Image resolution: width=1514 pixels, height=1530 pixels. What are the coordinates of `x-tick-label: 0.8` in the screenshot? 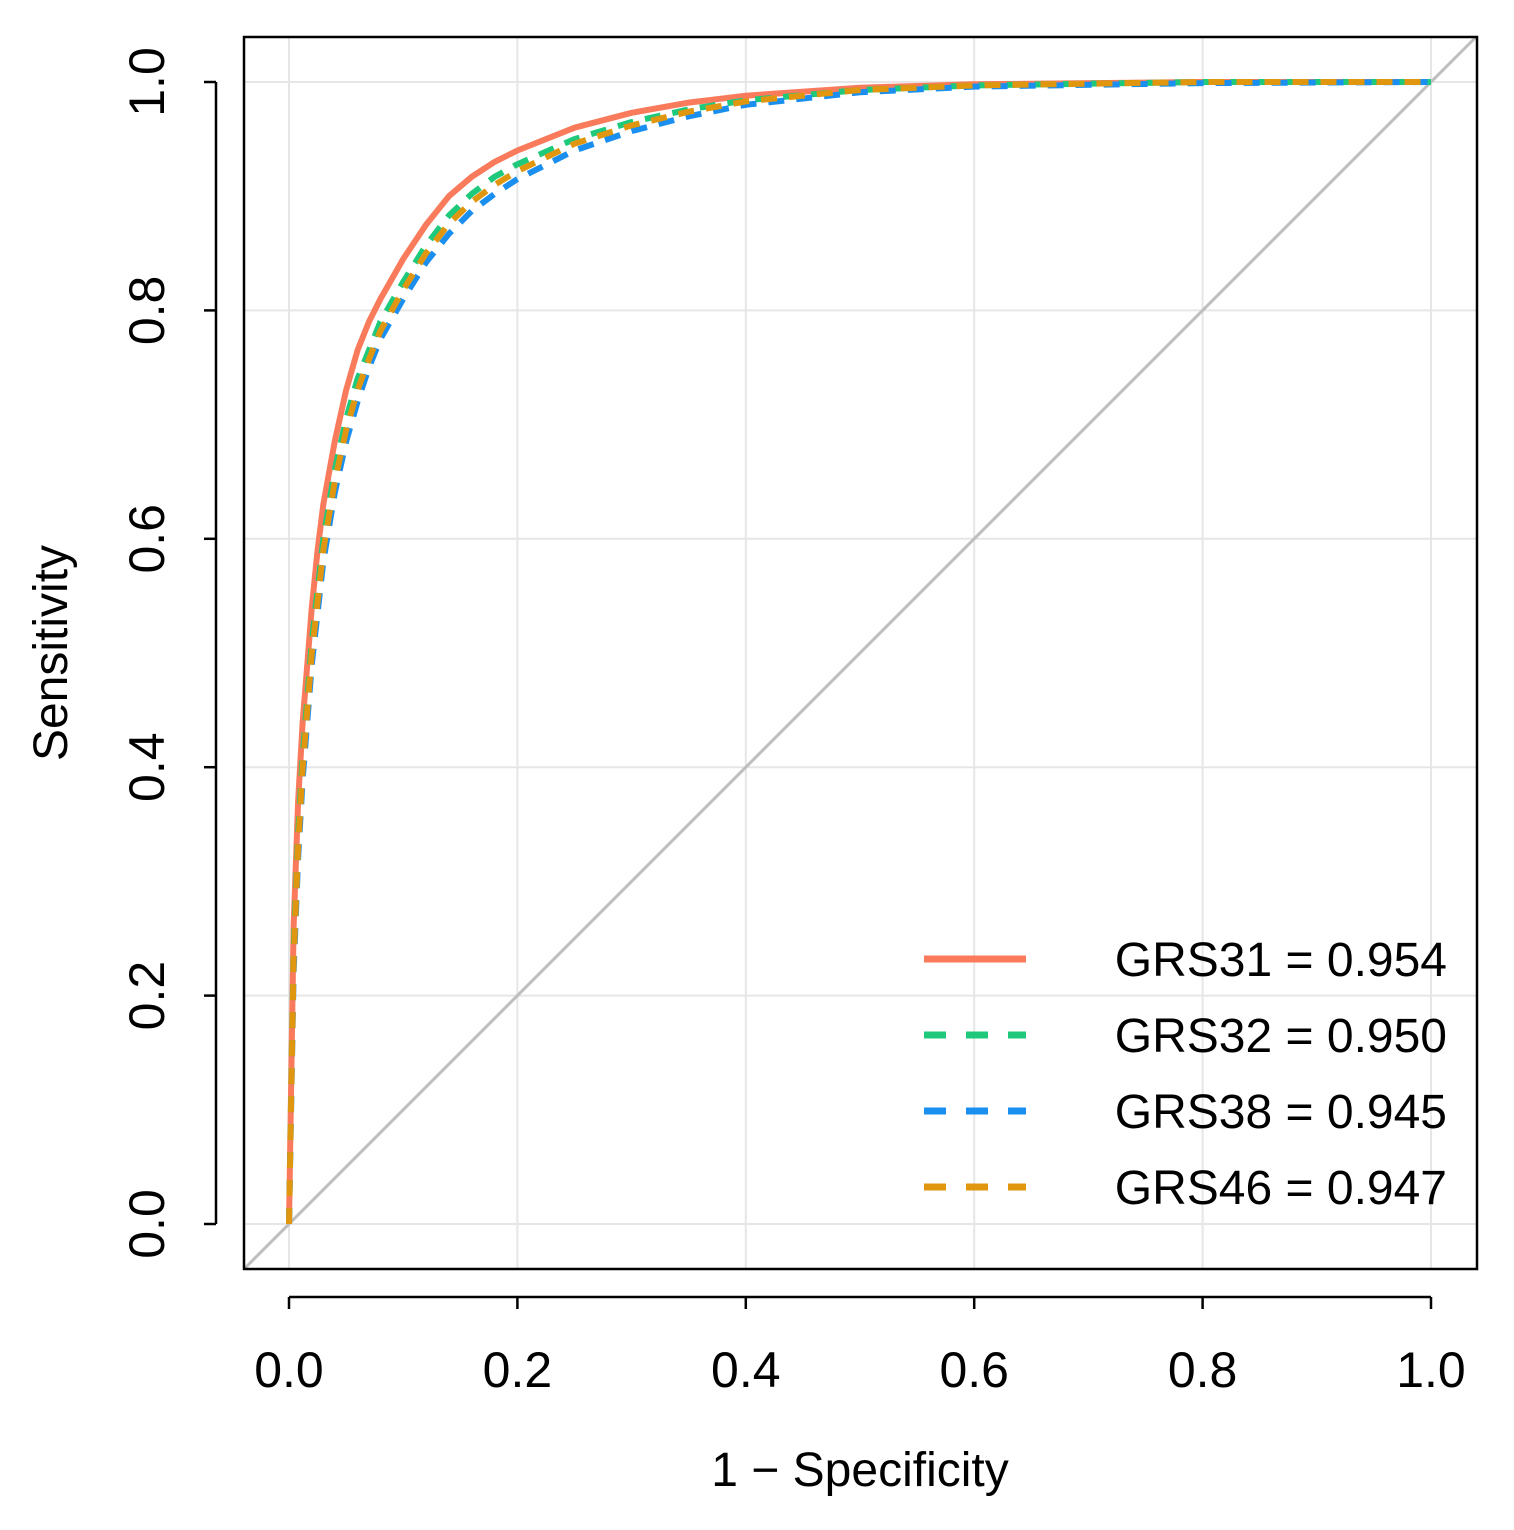 It's located at (1203, 1370).